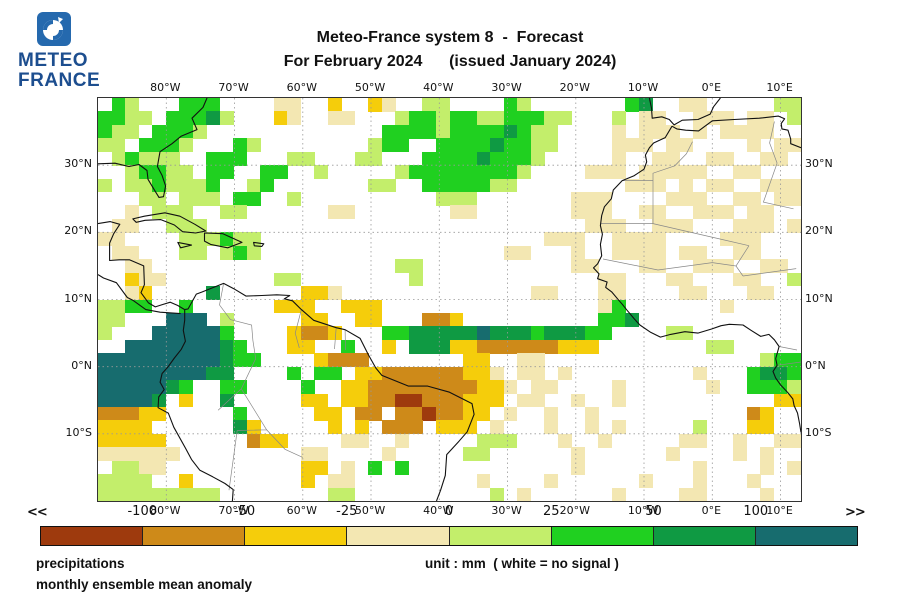 The height and width of the screenshot is (600, 900). Describe the element at coordinates (574, 87) in the screenshot. I see `lon-tick-top: 20°W` at that location.